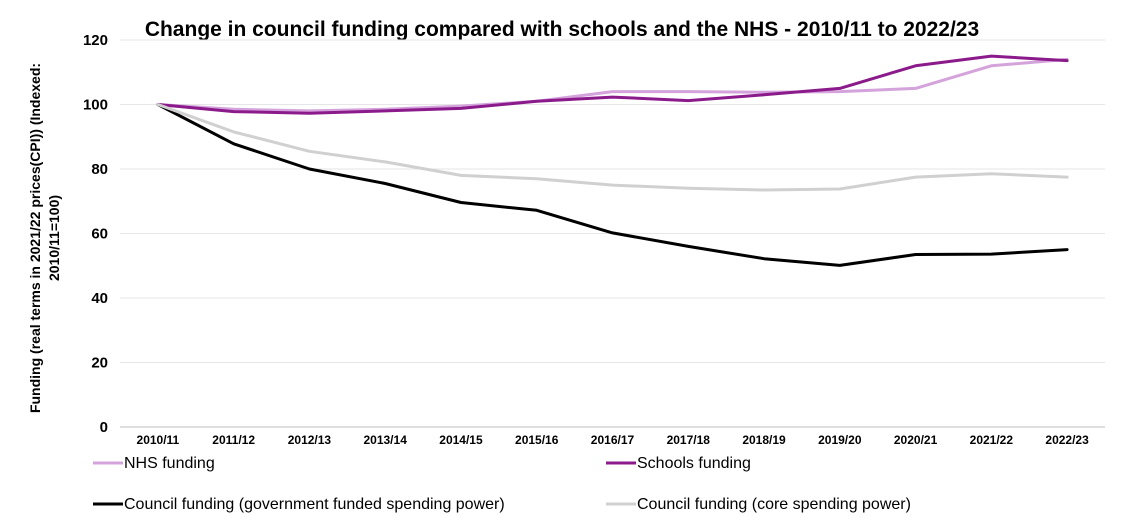 This screenshot has width=1129, height=517. I want to click on y-tick-label: 80, so click(99, 169).